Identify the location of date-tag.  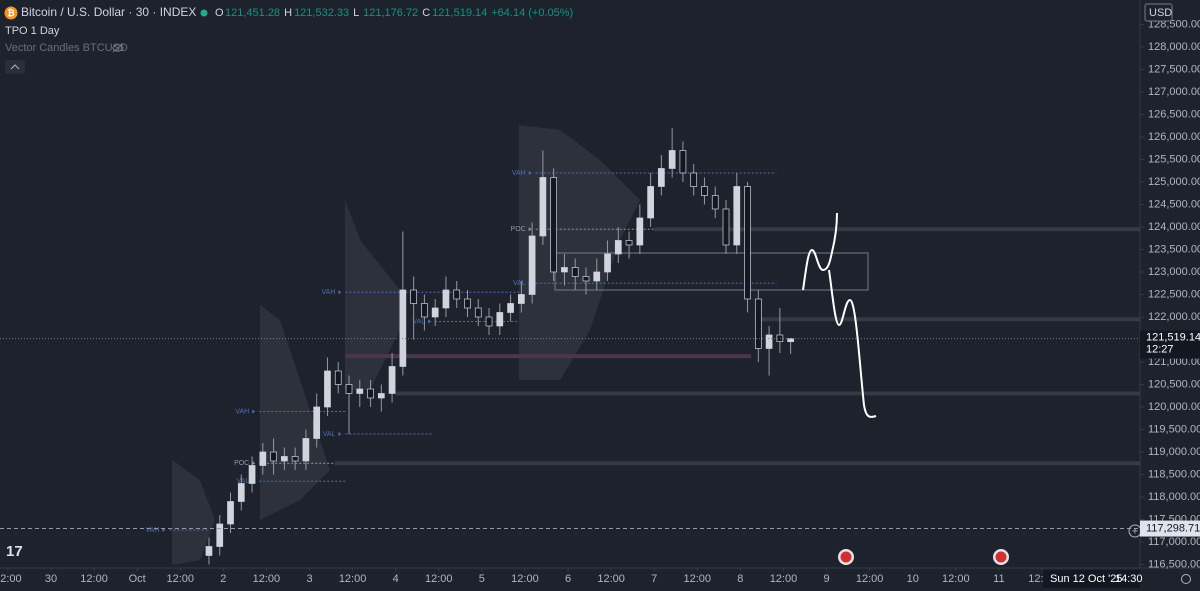
(1091, 579).